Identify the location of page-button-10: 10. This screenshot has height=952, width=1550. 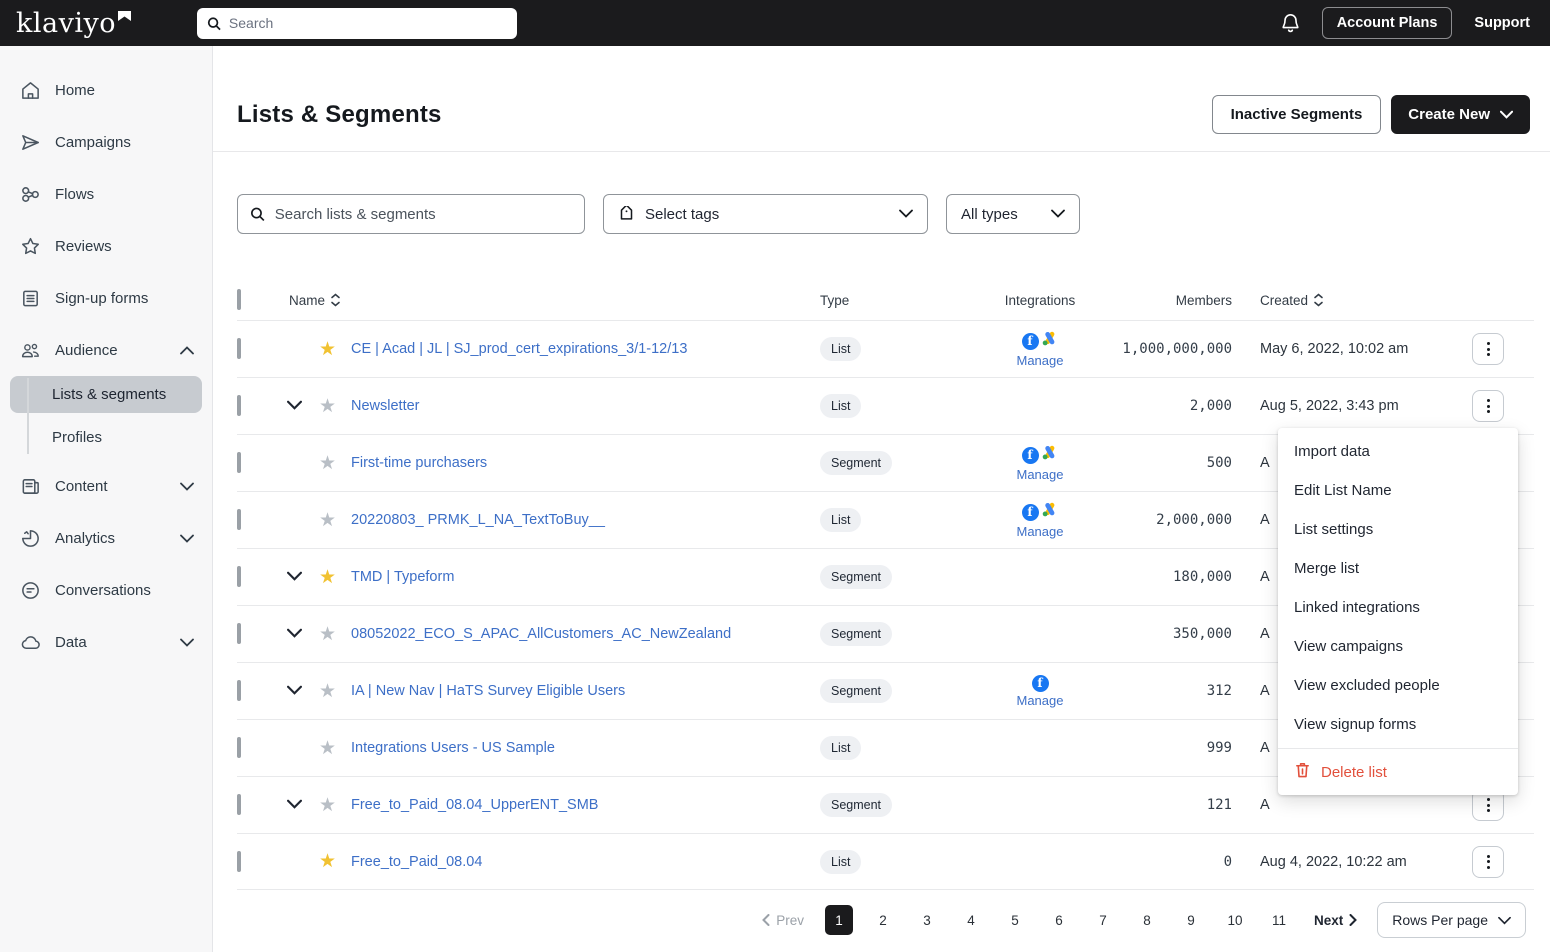
(1235, 920).